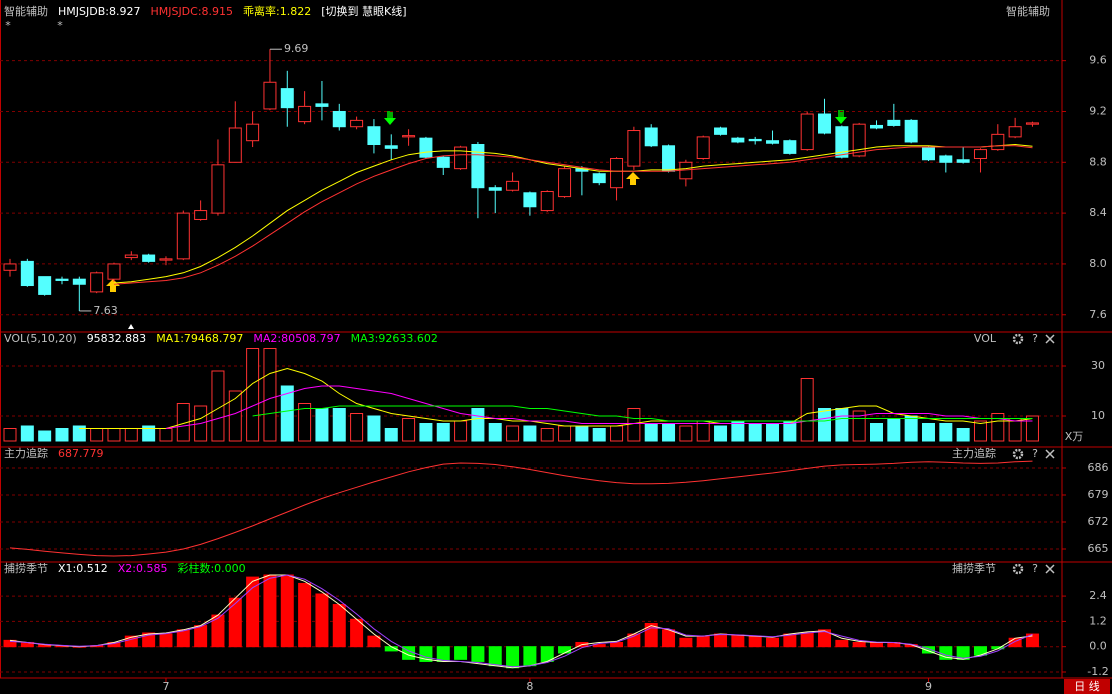 Image resolution: width=1112 pixels, height=694 pixels. I want to click on y-tick-label: 665, so click(1098, 548).